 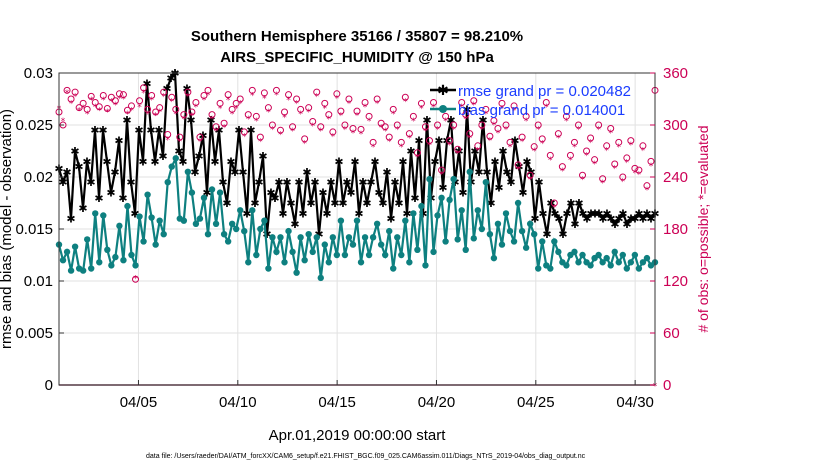 I want to click on legend-bias-marker, so click(x=443, y=109).